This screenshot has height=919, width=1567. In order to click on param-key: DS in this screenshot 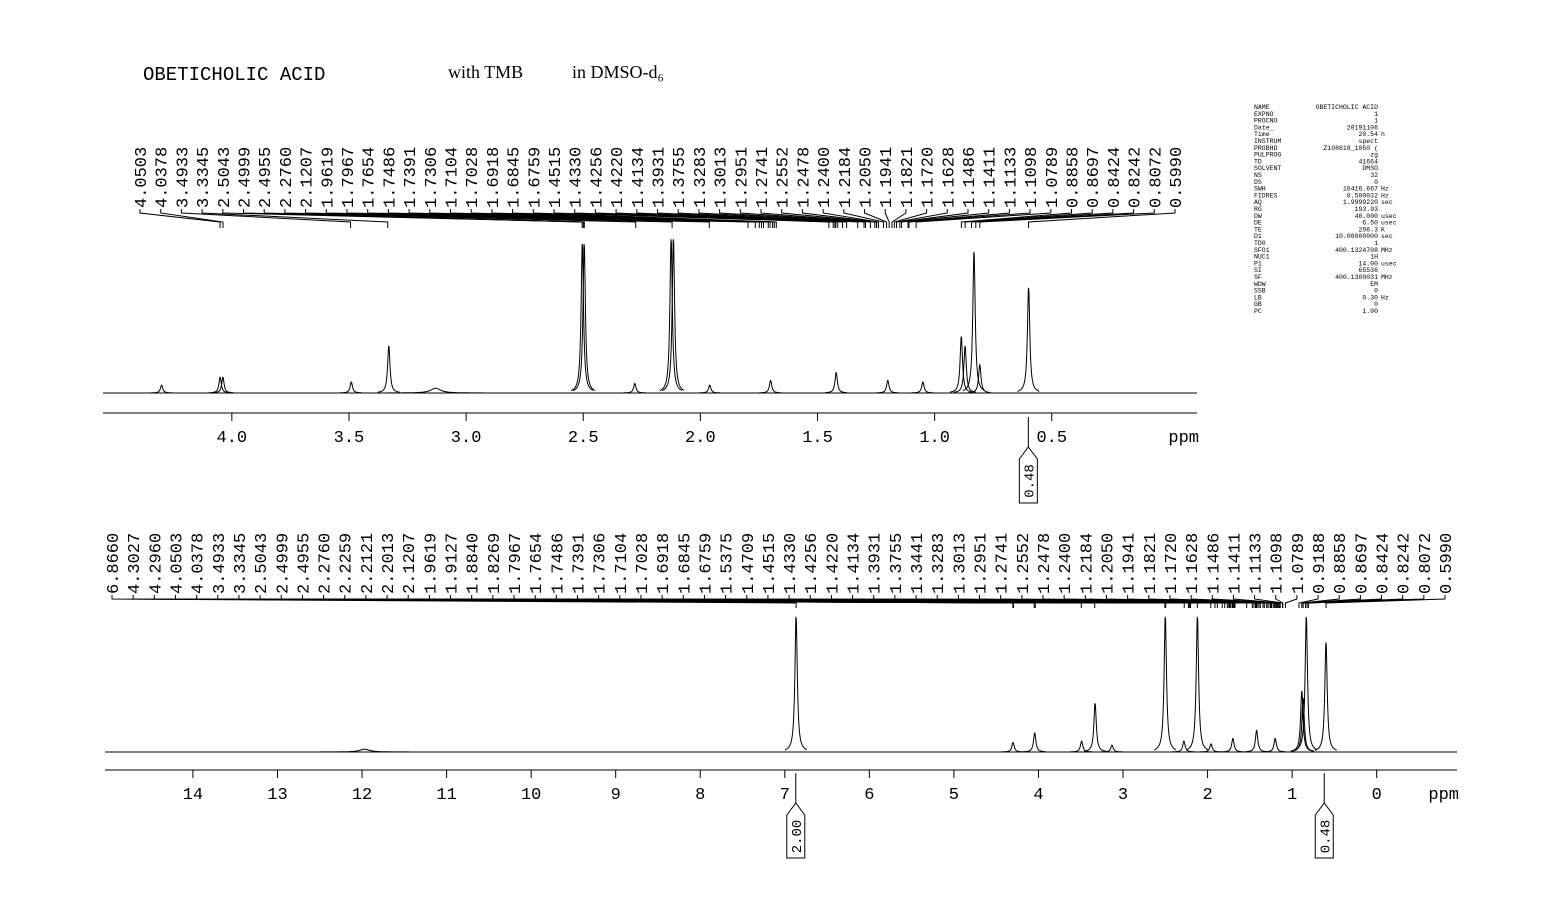, I will do `click(1258, 182)`.